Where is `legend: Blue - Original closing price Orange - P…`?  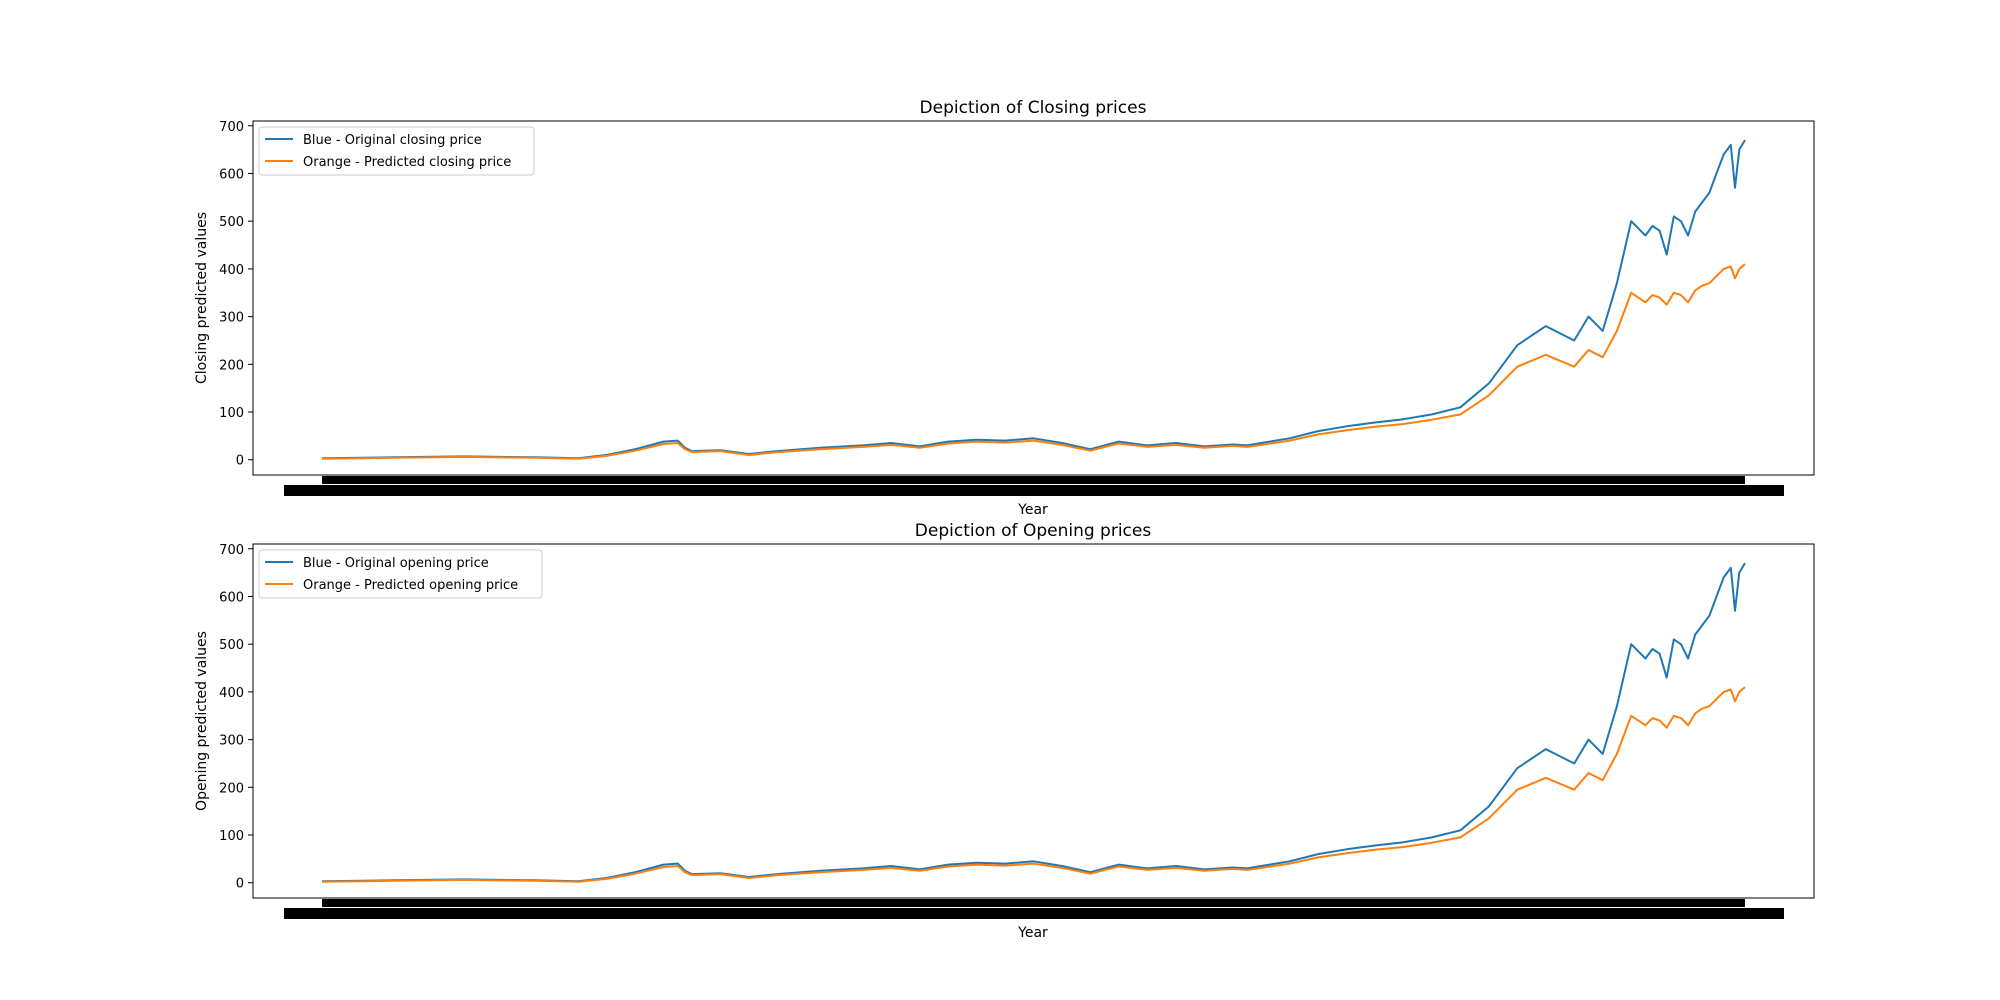
legend: Blue - Original closing price Orange - P… is located at coordinates (396, 151).